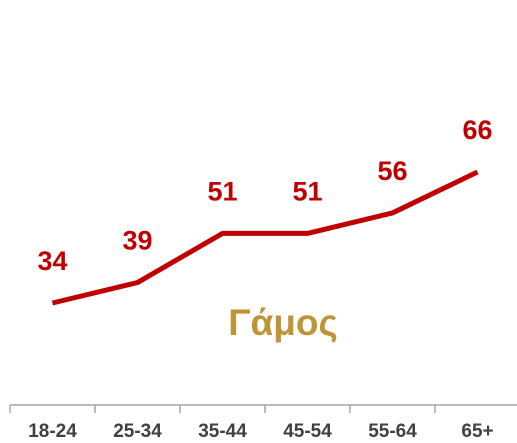 The width and height of the screenshot is (517, 443). What do you see at coordinates (307, 431) in the screenshot?
I see `x-tick-label: 45-54` at bounding box center [307, 431].